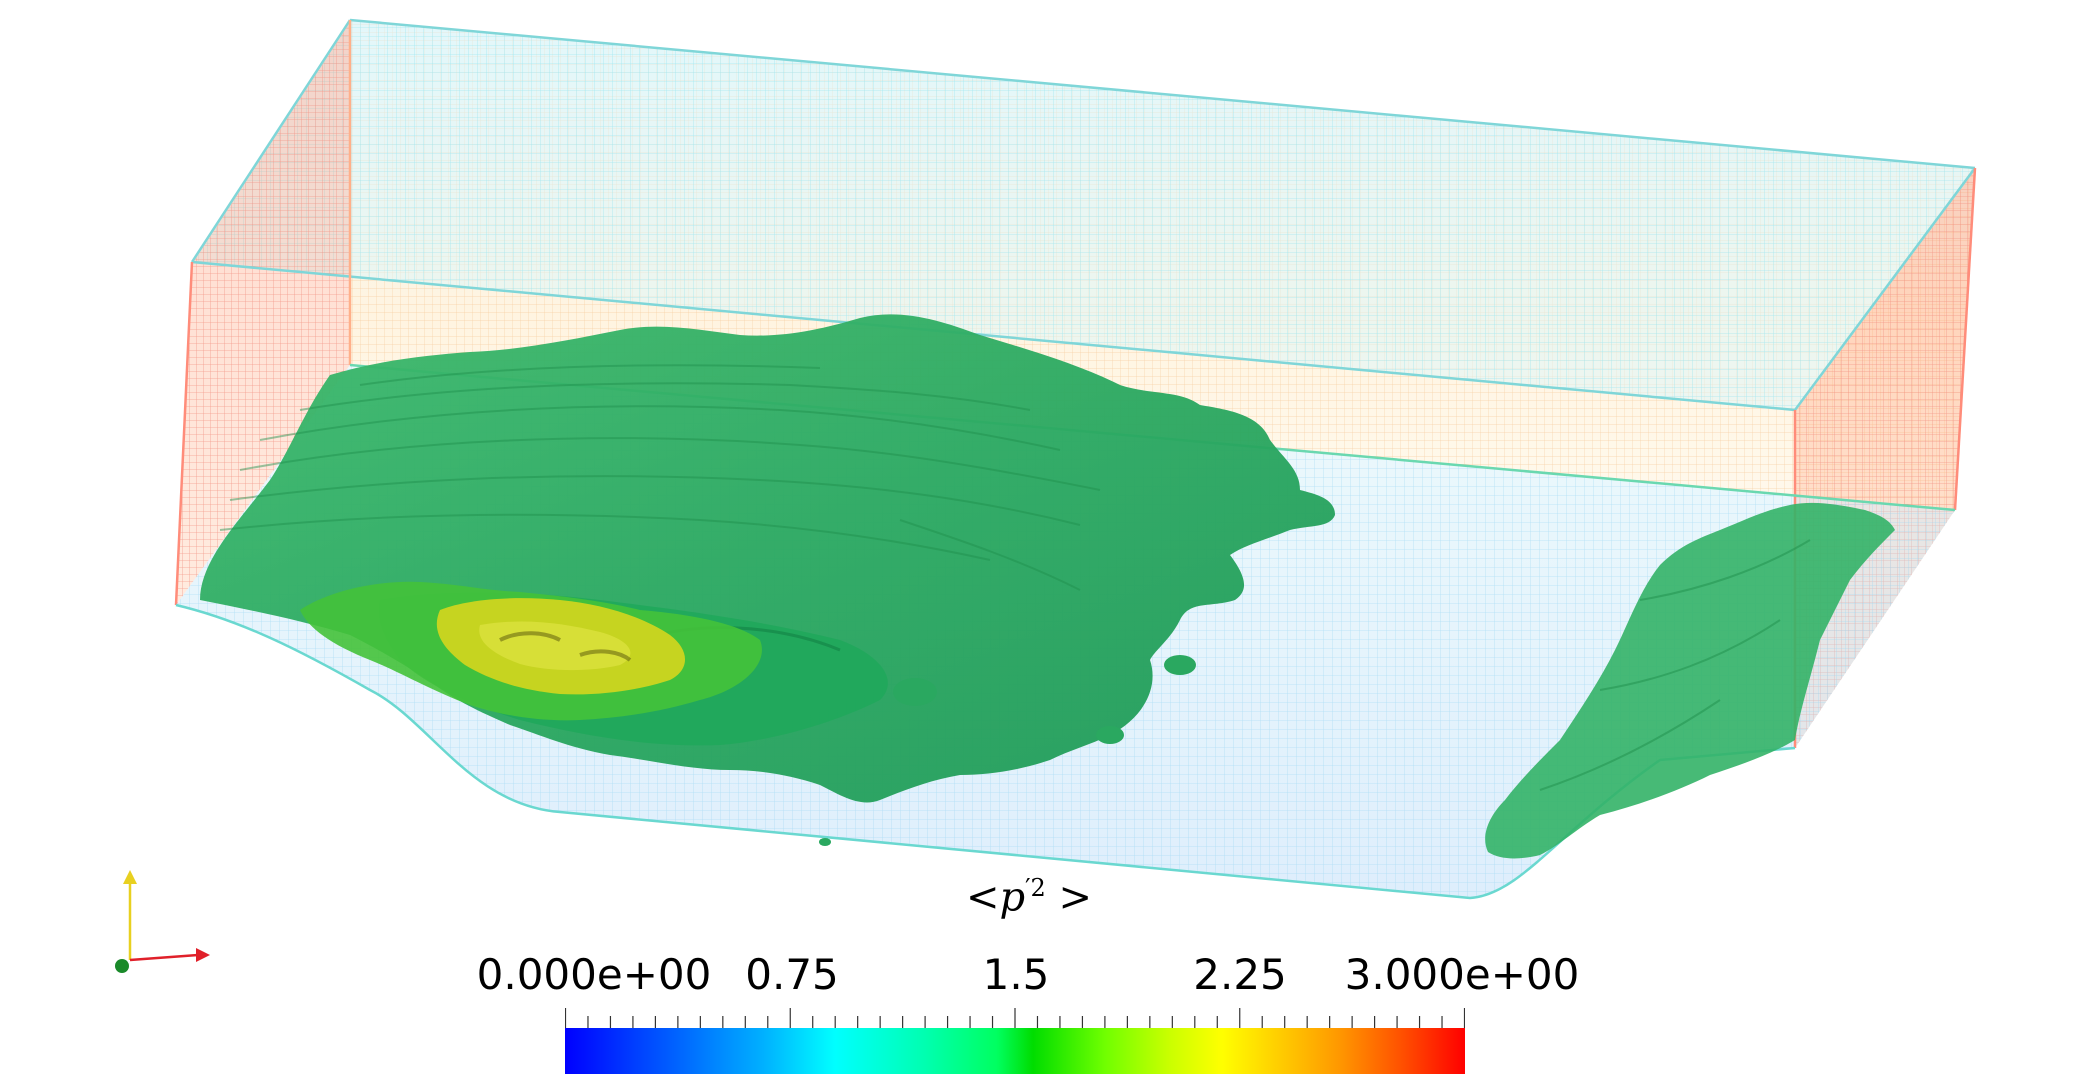  Describe the element at coordinates (594, 974) in the screenshot. I see `colorbar-tick-label-min: 0.000e+00` at that location.